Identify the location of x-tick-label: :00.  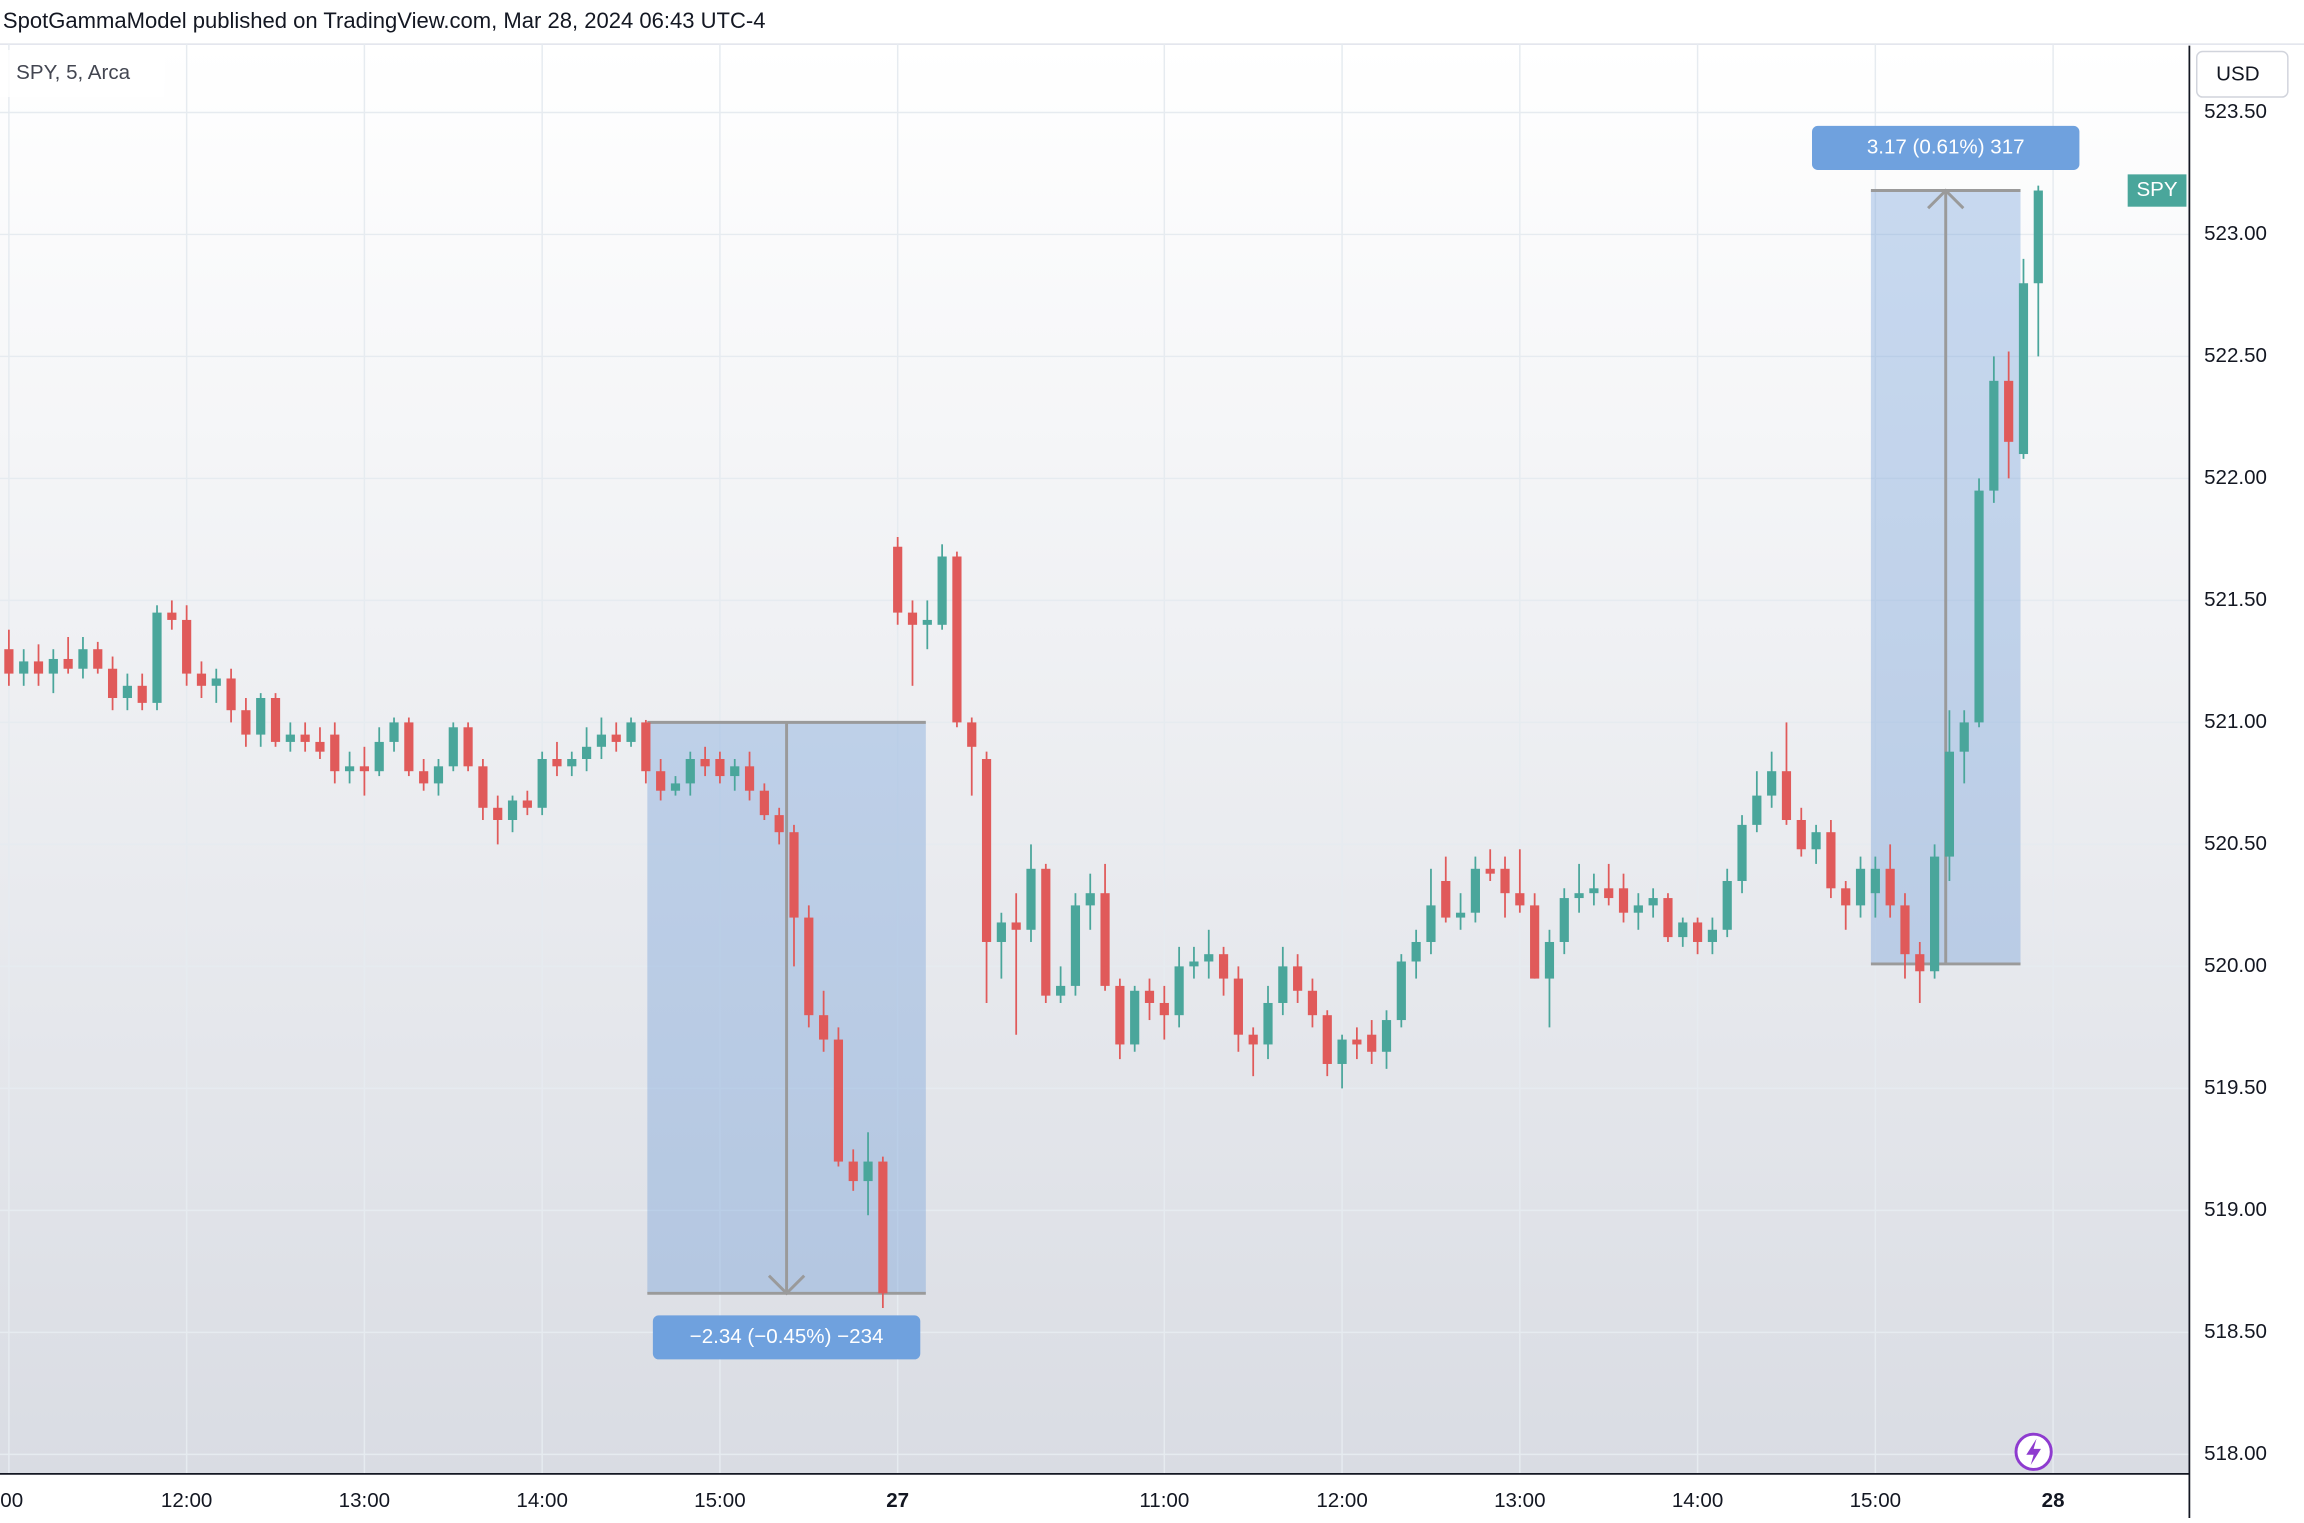
(11, 1500).